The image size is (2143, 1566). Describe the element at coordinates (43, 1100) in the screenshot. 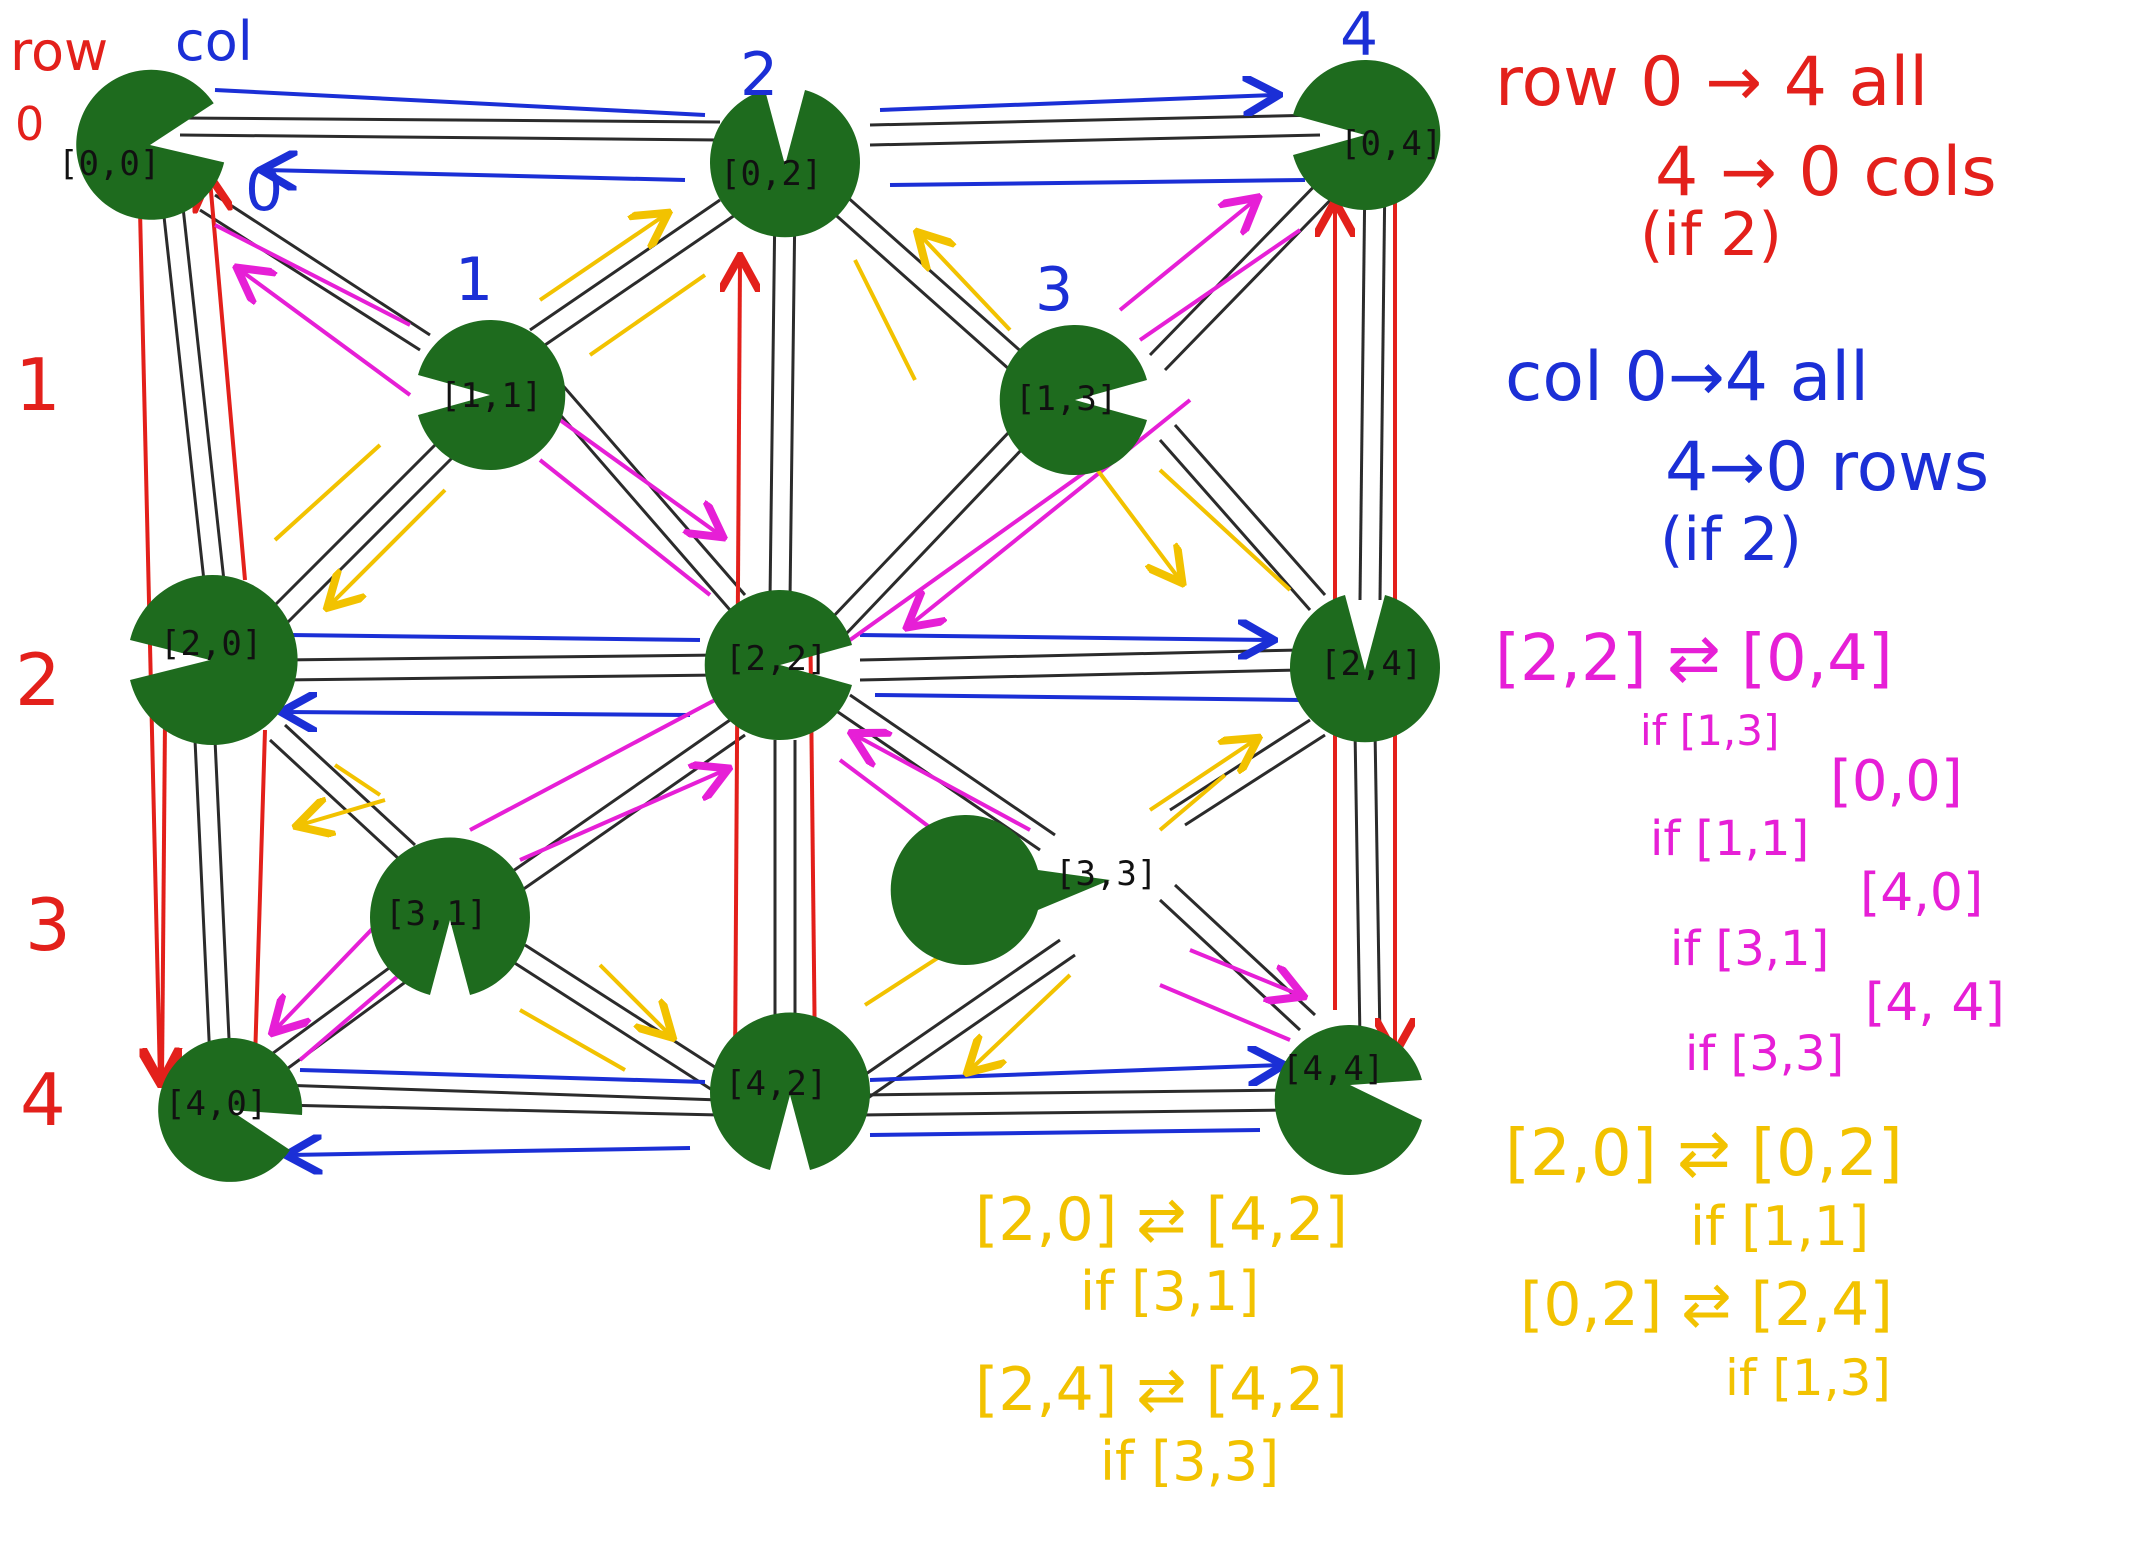

I see `row-label-4: 4` at that location.